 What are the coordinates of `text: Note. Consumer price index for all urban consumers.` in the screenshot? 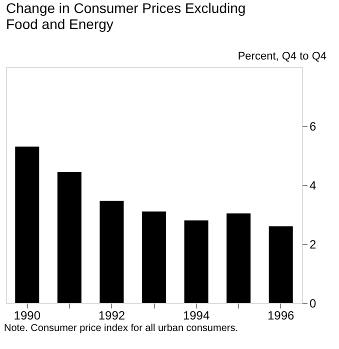 It's located at (121, 328).